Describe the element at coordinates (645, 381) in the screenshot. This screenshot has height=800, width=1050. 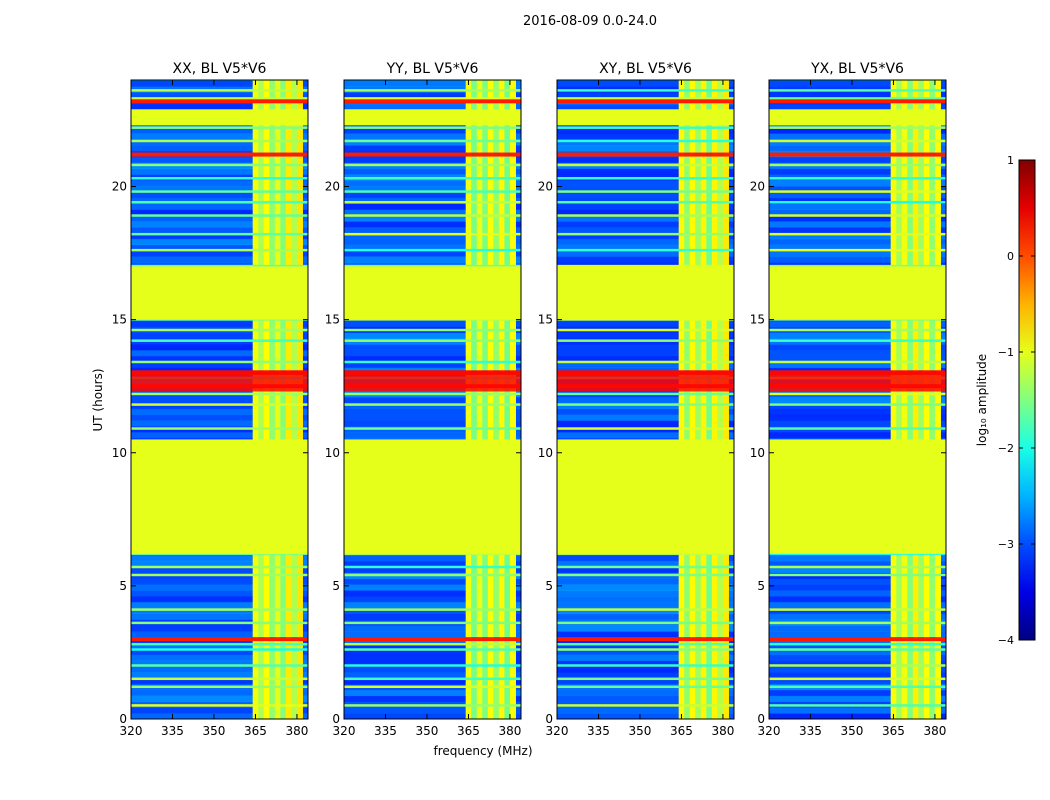
I see `rfi-block` at that location.